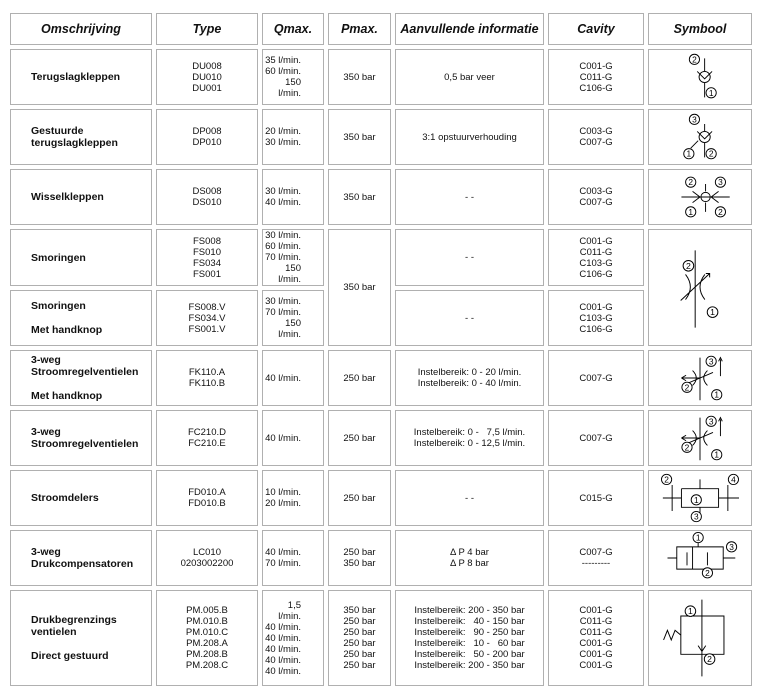 The image size is (758, 695). Describe the element at coordinates (207, 643) in the screenshot. I see `type-line: PM.208.A` at that location.